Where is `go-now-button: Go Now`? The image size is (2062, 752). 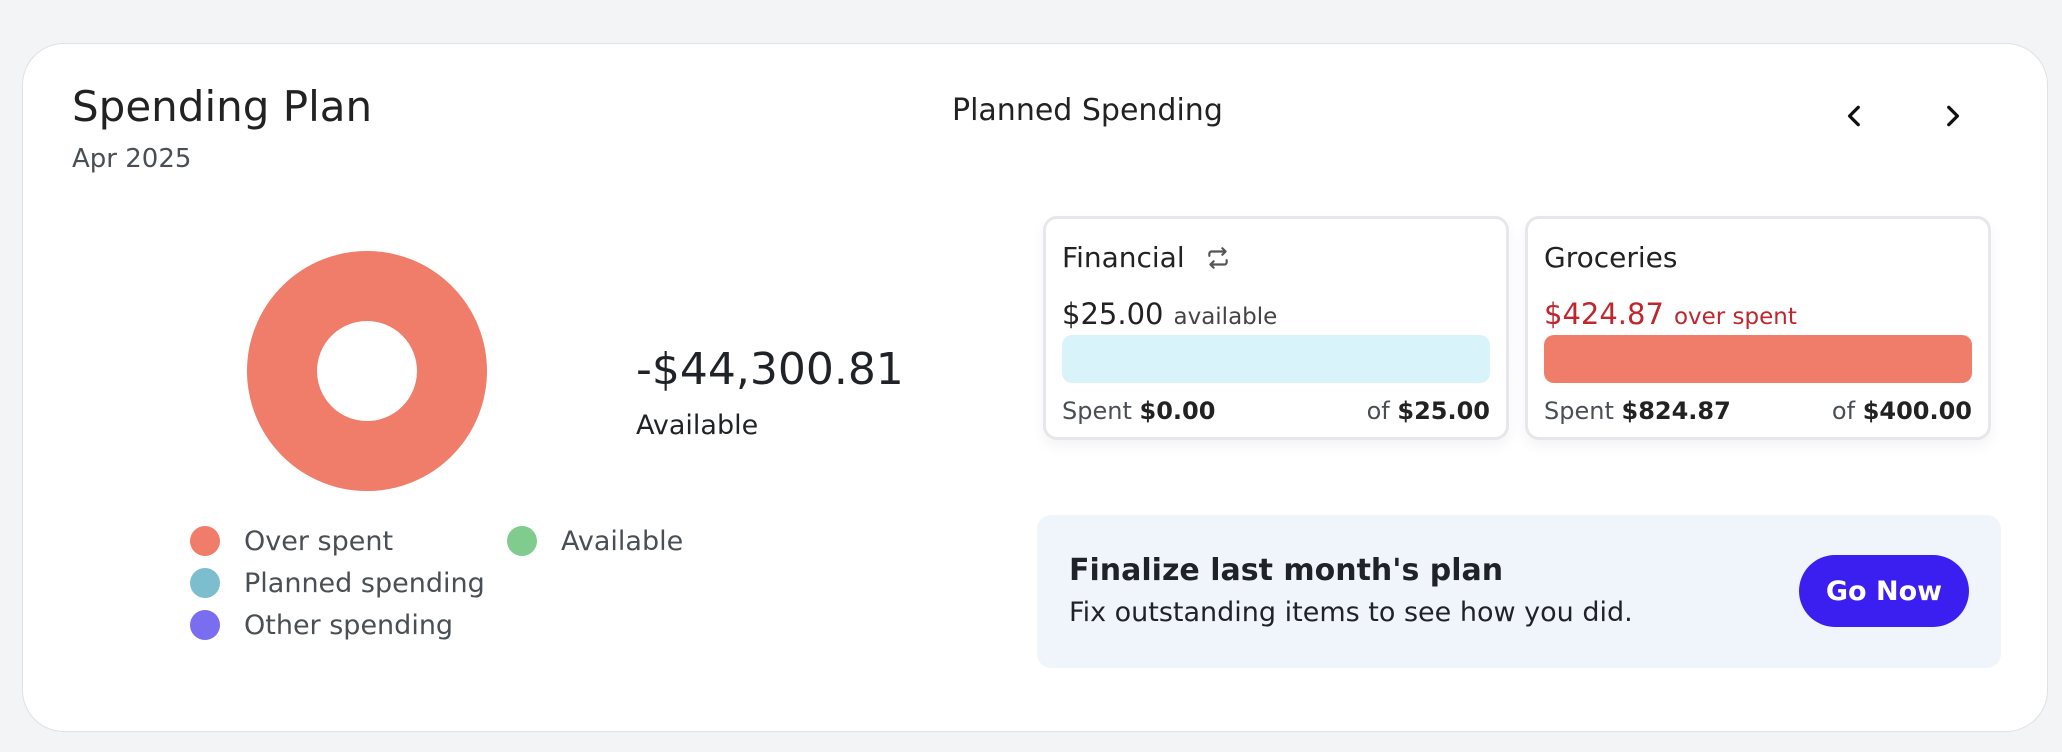
go-now-button: Go Now is located at coordinates (1884, 591).